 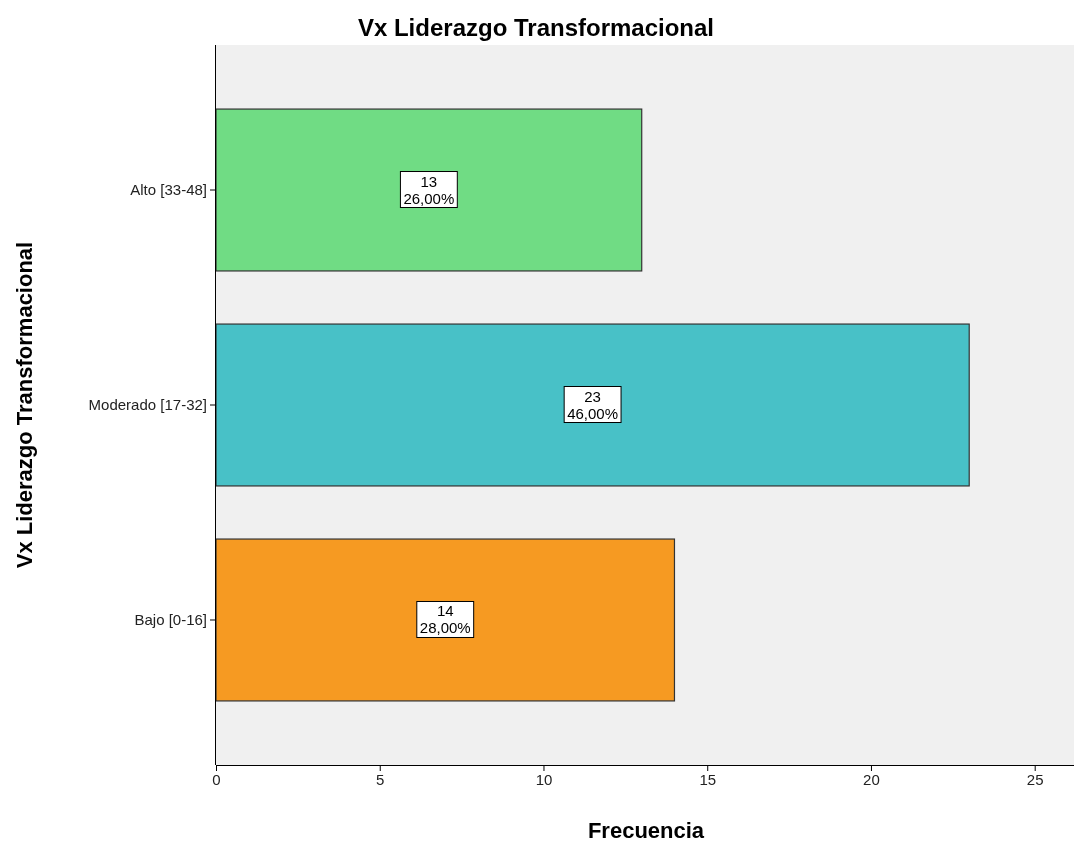 I want to click on data-label: 13 26,00%, so click(x=429, y=189).